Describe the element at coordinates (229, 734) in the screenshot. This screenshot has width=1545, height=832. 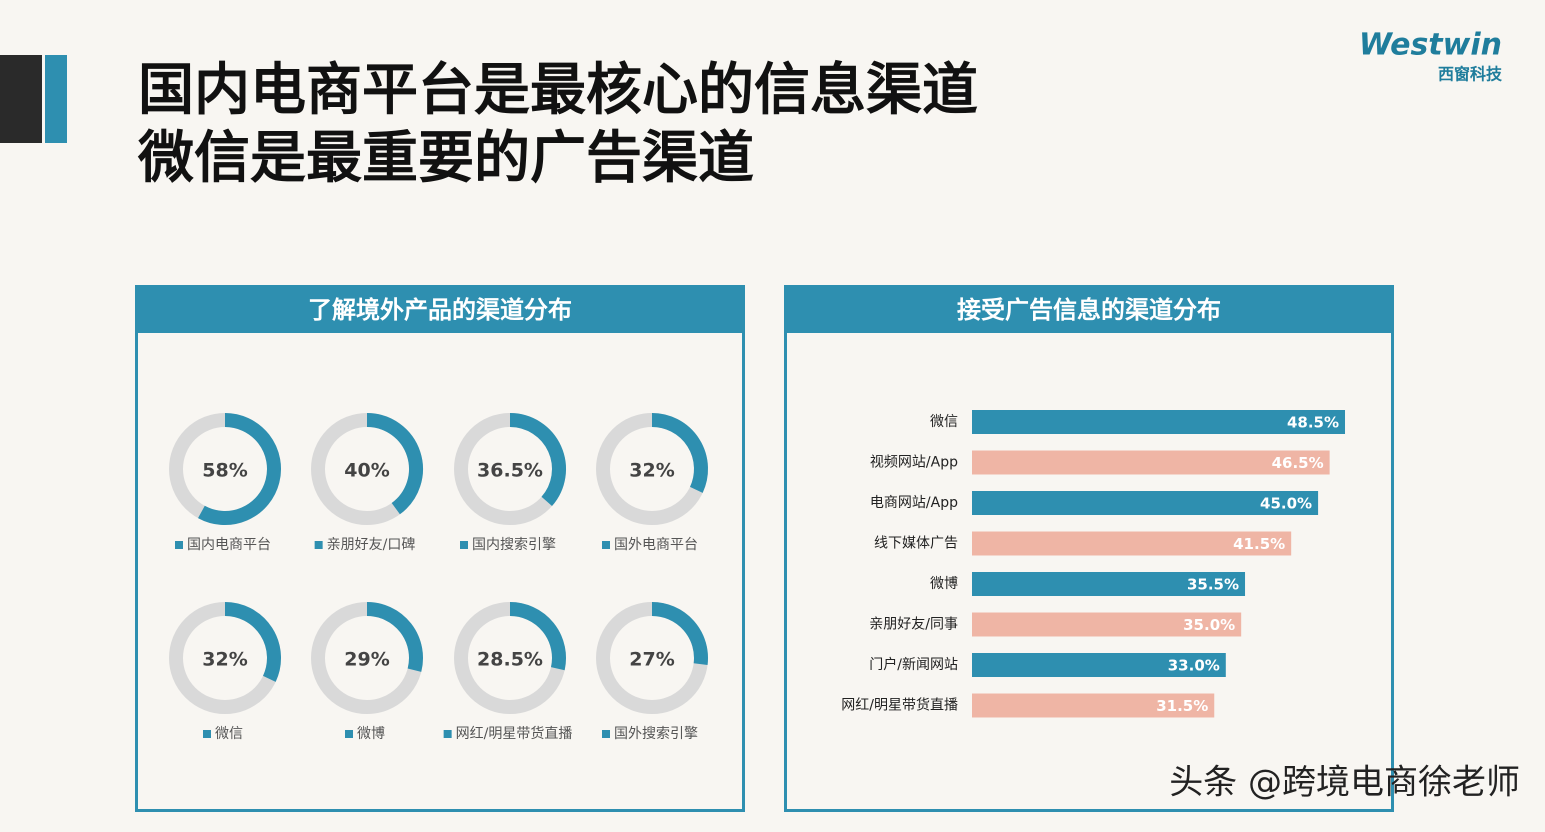
I see `legend-label: 微信` at that location.